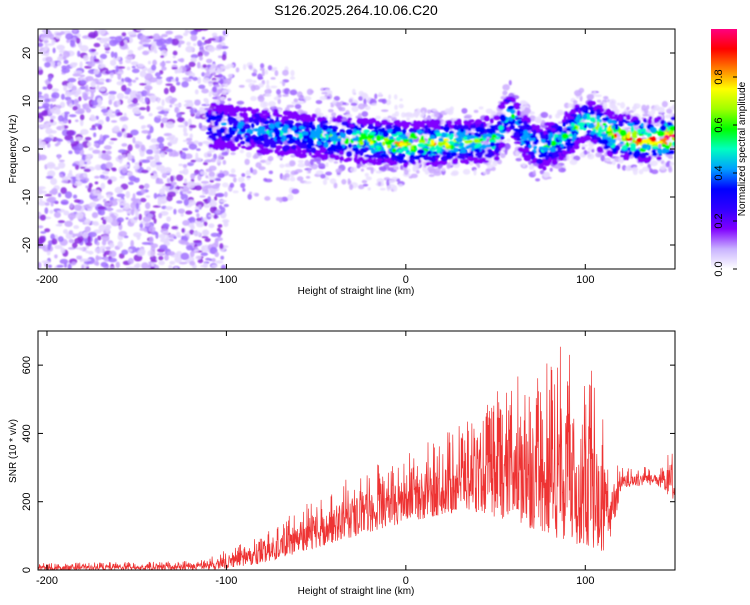 The image size is (750, 605). I want to click on x-tick-label: -200, so click(47, 581).